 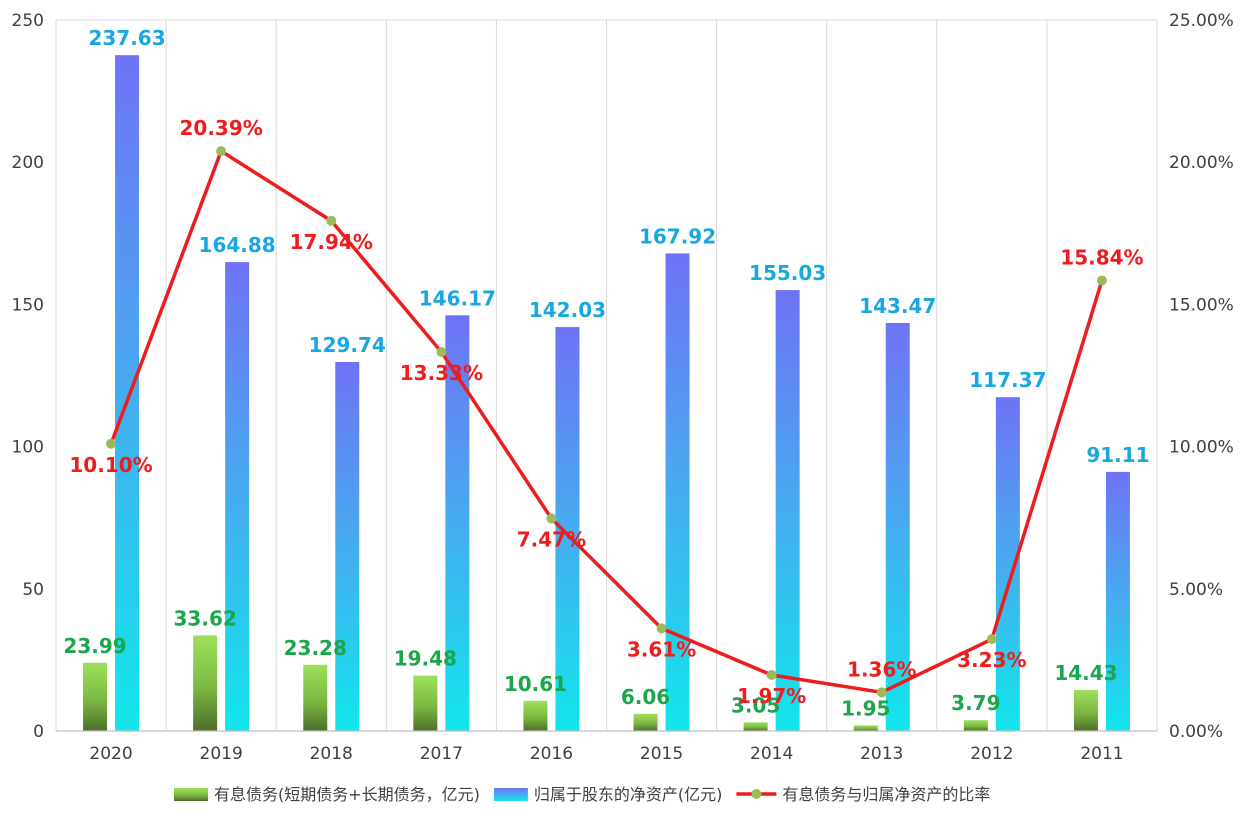 What do you see at coordinates (865, 708) in the screenshot?
I see `label-debt-2013: 1.95` at bounding box center [865, 708].